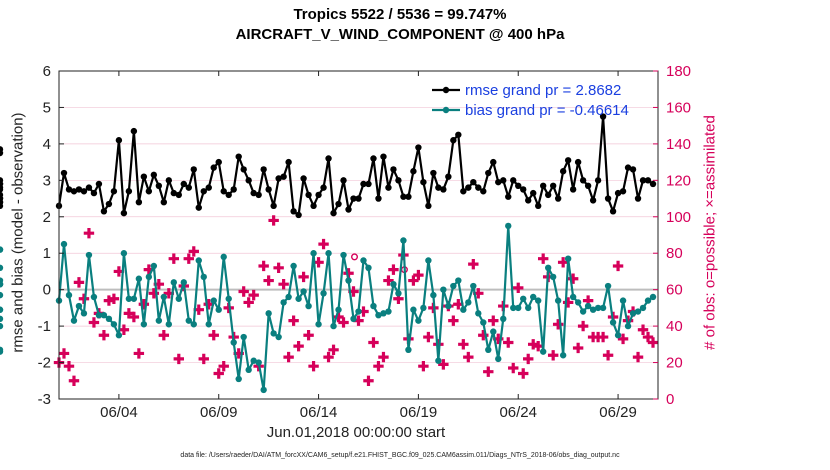  Describe the element at coordinates (355, 257) in the screenshot. I see `possible-marker` at that location.